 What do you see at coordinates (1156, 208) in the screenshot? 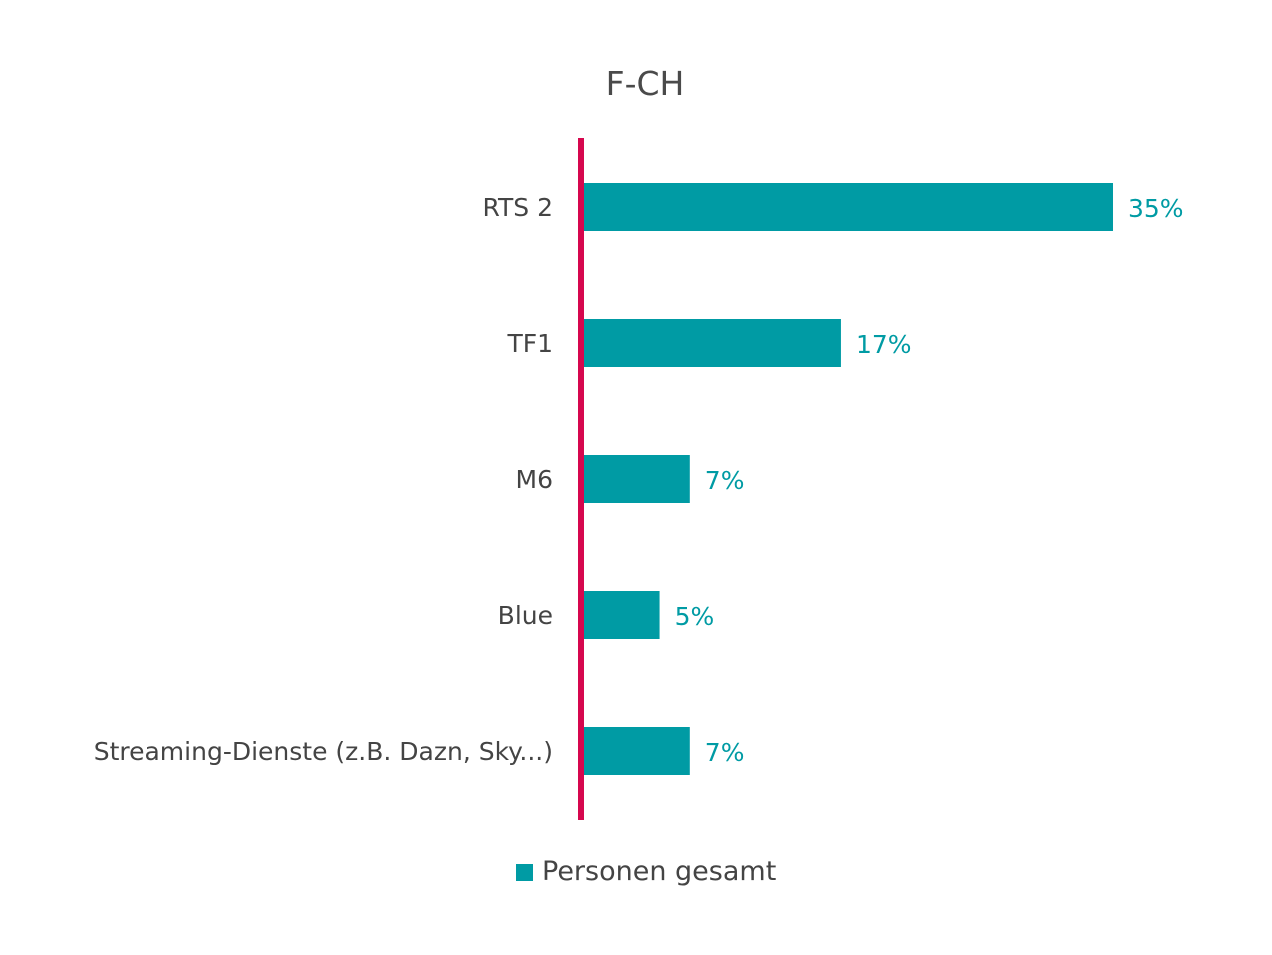
I see `value-label-0: 35%` at bounding box center [1156, 208].